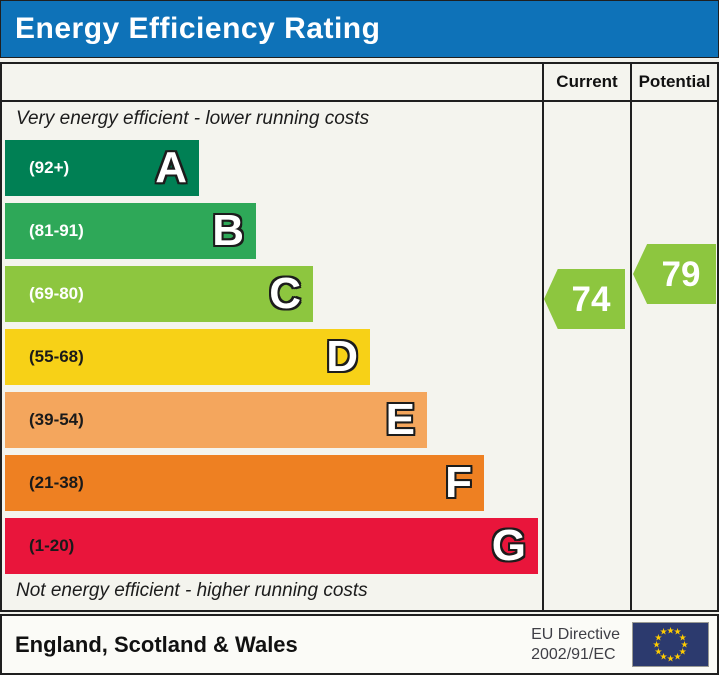  Describe the element at coordinates (228, 230) in the screenshot. I see `band-letter: B` at that location.